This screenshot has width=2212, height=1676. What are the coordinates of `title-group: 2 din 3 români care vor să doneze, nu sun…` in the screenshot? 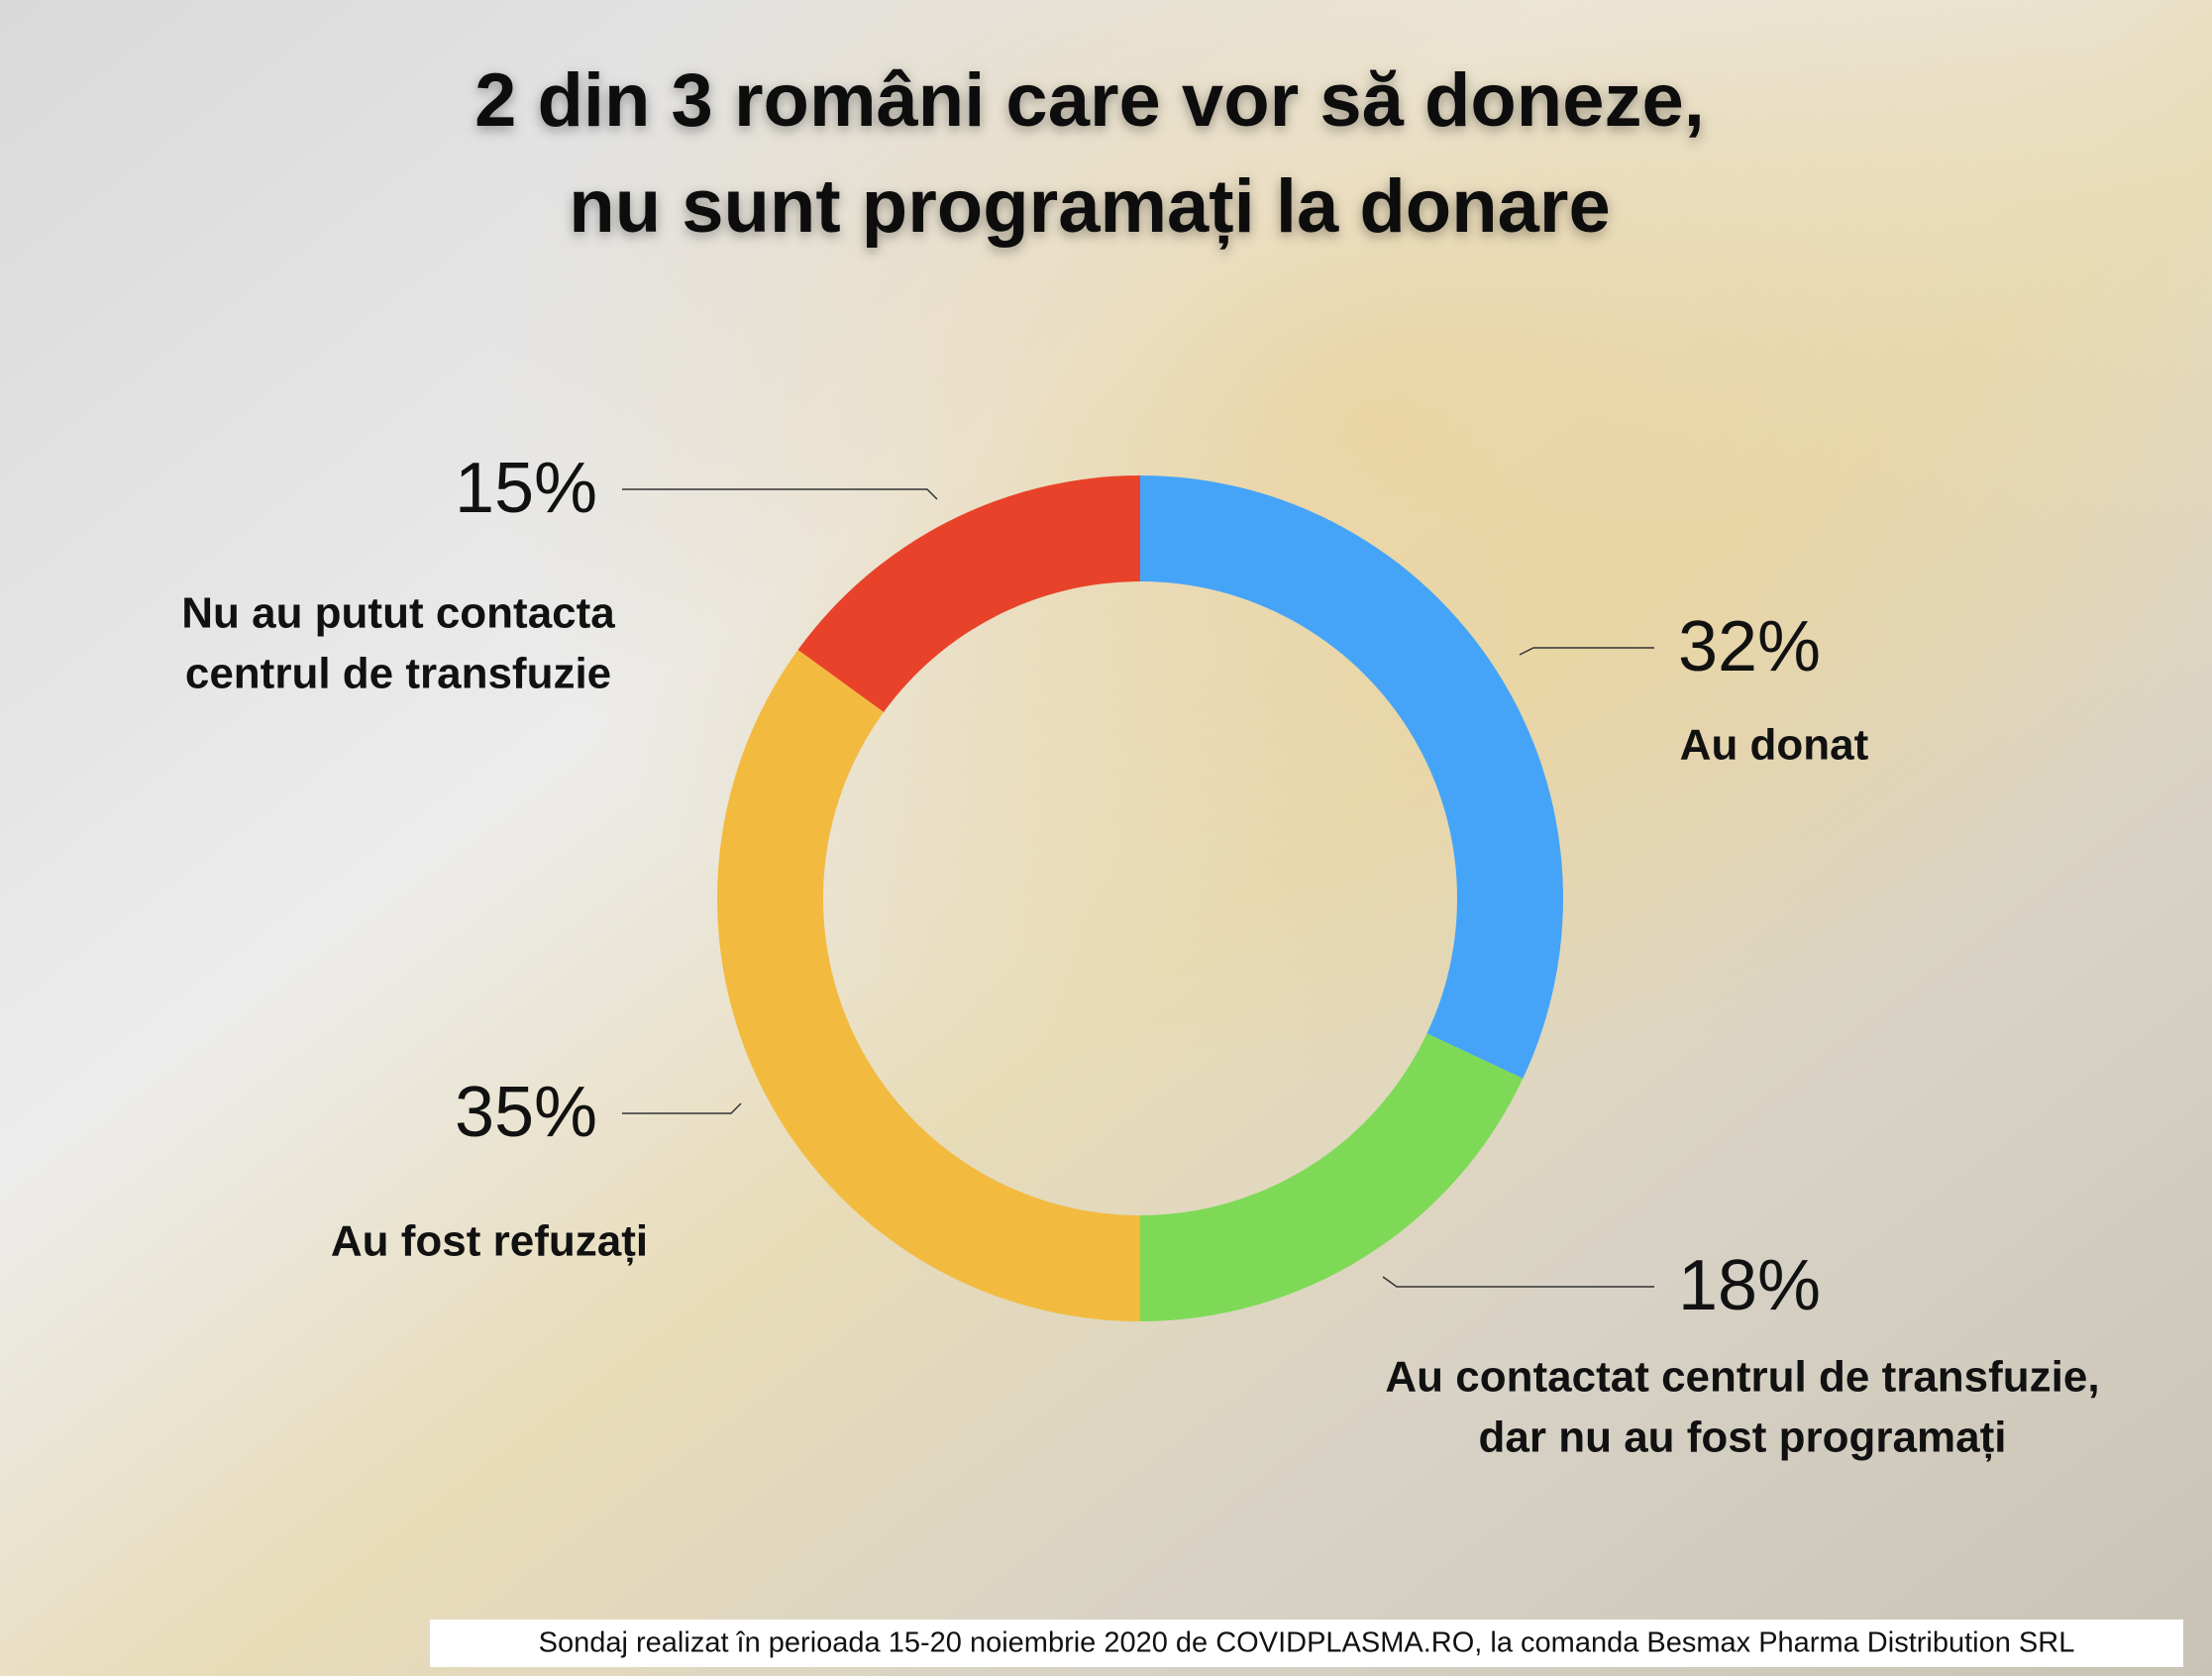 It's located at (1089, 154).